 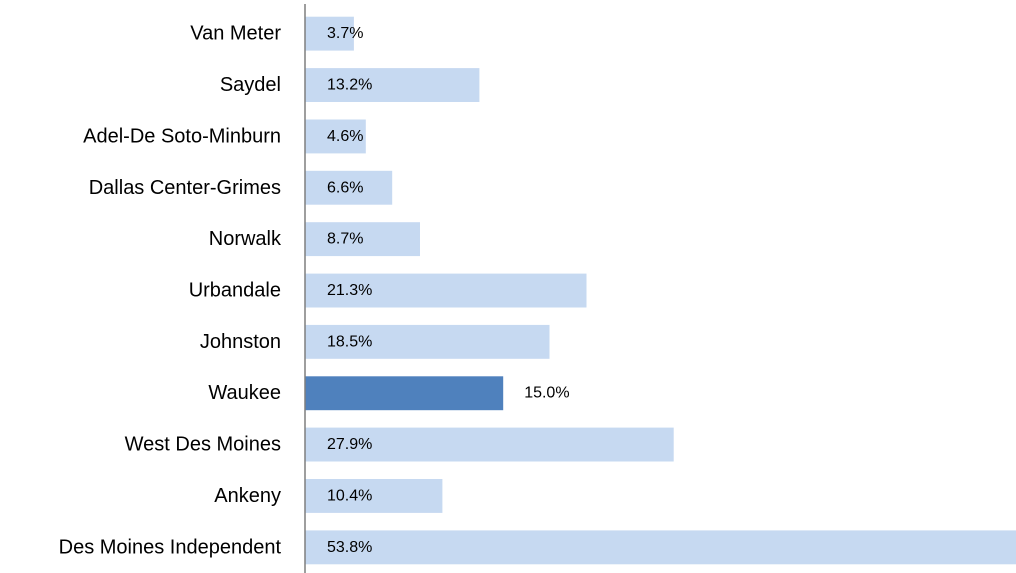 What do you see at coordinates (185, 188) in the screenshot?
I see `category-label: Dallas Center-Grimes` at bounding box center [185, 188].